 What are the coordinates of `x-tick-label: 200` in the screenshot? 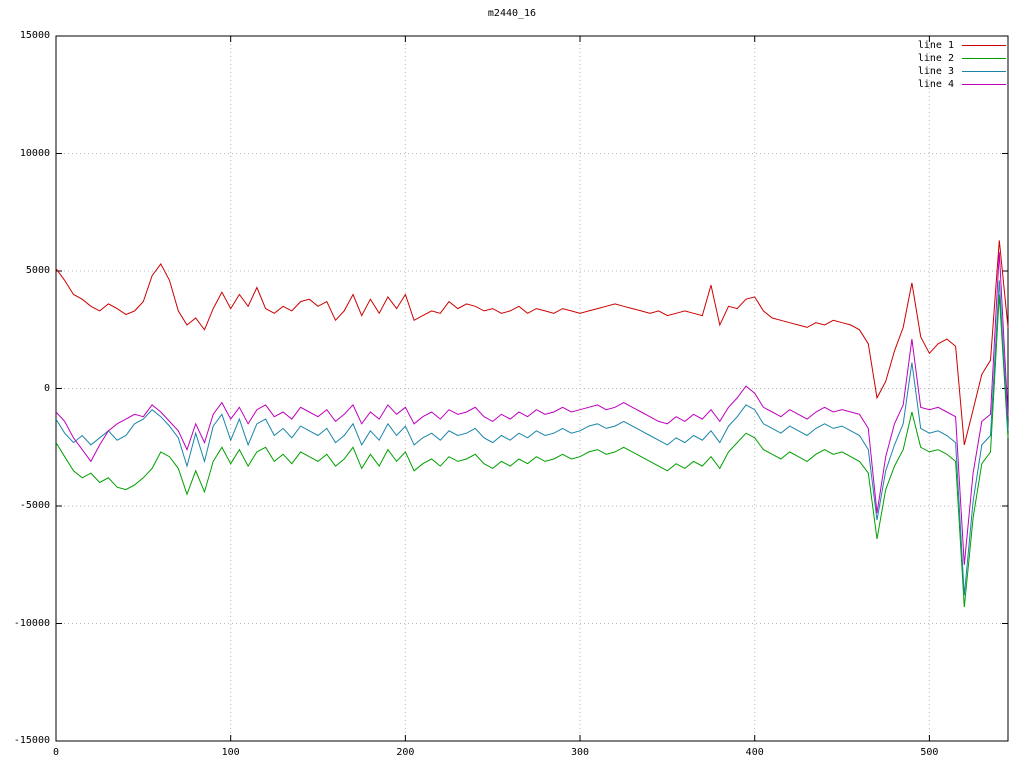 It's located at (405, 752).